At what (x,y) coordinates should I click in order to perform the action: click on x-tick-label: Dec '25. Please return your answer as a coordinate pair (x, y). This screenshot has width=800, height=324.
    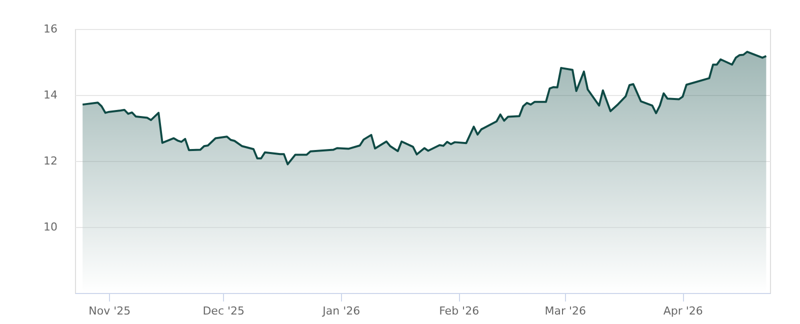
    Looking at the image, I should click on (223, 311).